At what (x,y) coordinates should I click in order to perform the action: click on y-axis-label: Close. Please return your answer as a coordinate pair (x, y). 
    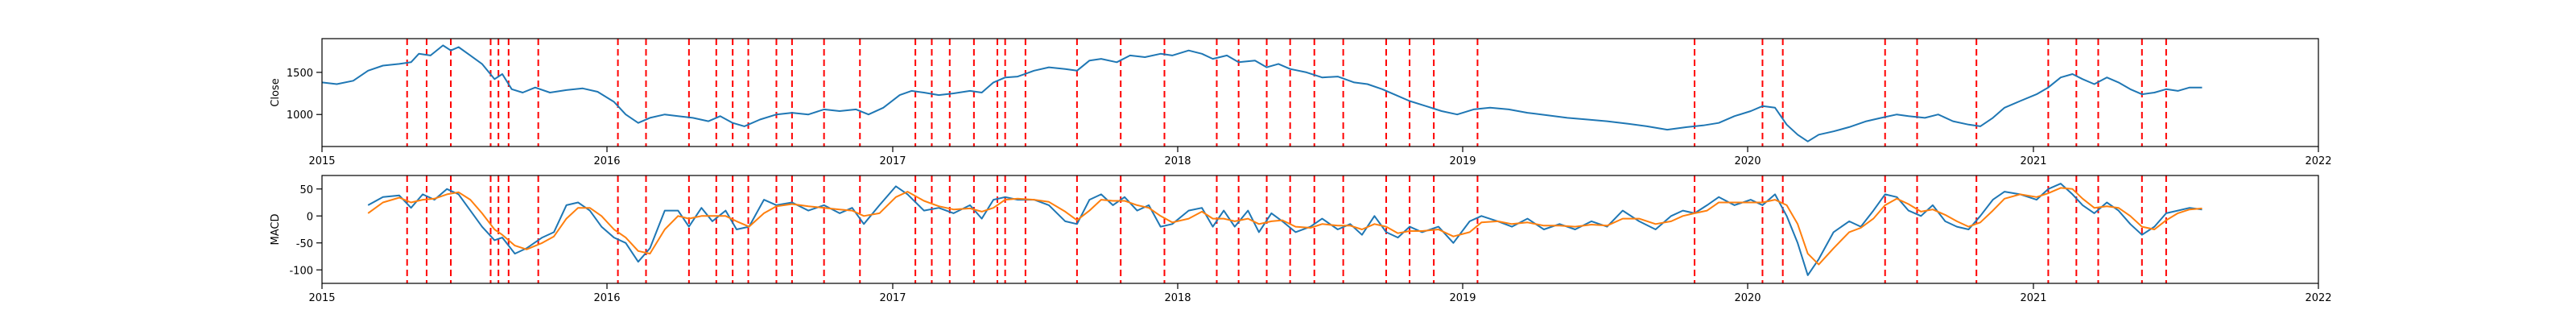
    Looking at the image, I should click on (276, 92).